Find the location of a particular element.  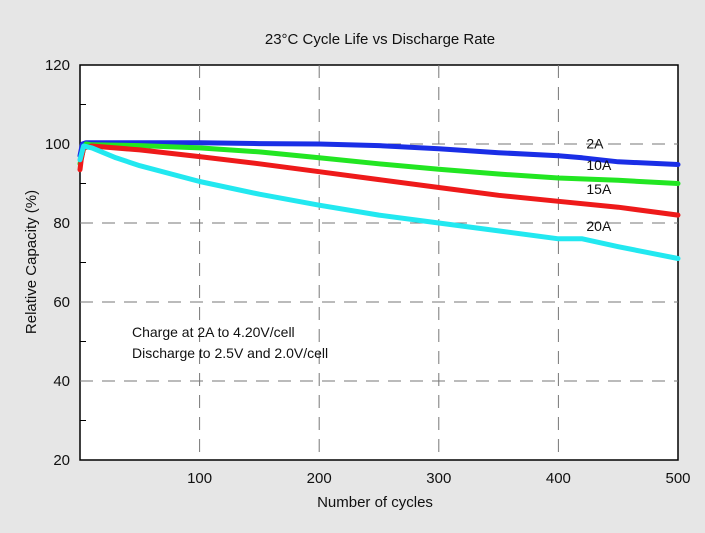

y-tick-label: 20 is located at coordinates (61, 460).